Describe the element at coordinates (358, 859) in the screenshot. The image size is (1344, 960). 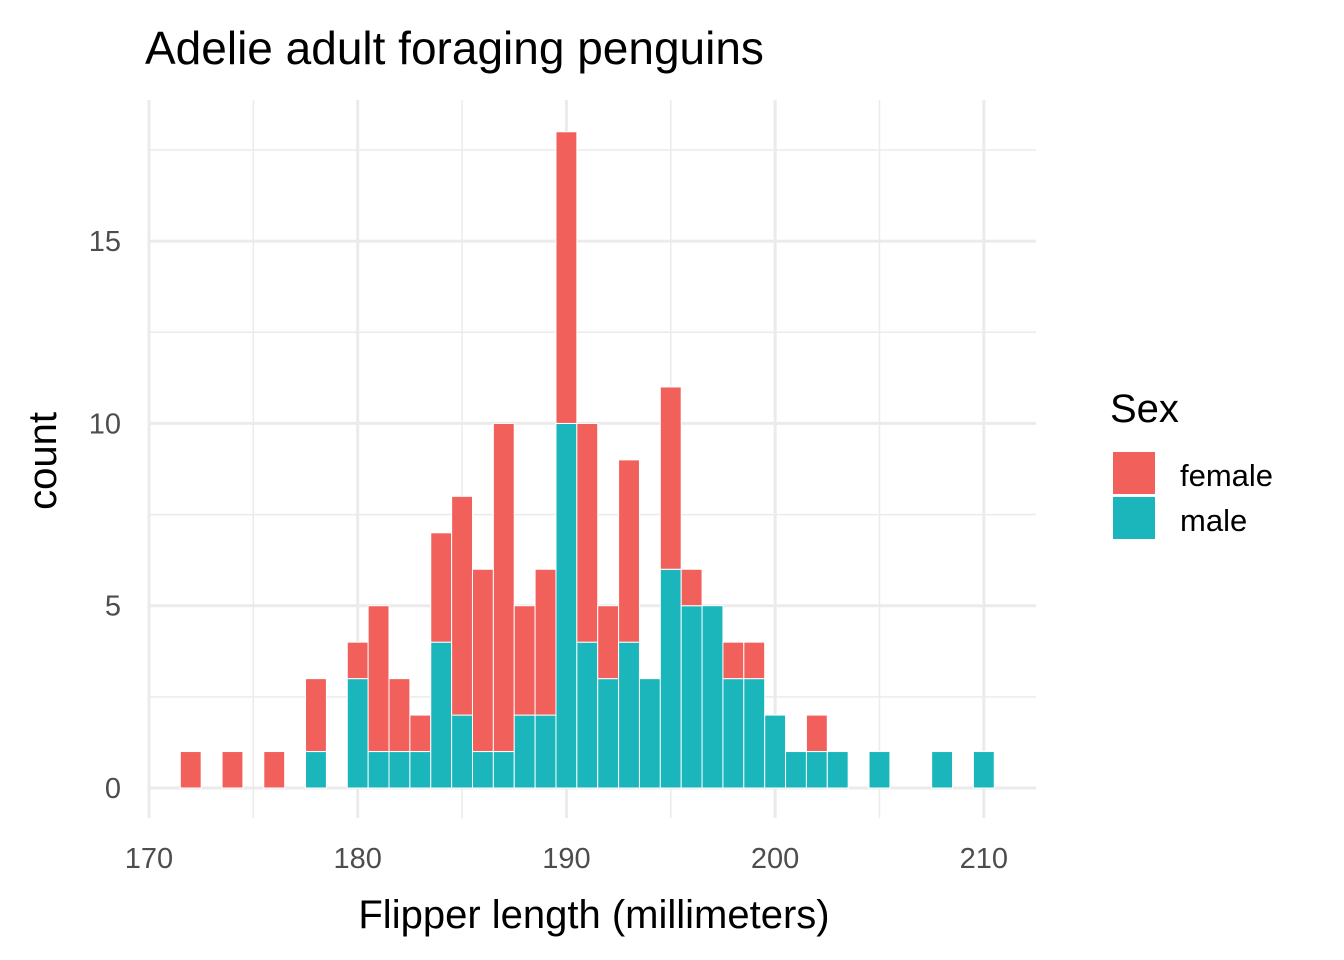
I see `x-tick-label: 180` at that location.